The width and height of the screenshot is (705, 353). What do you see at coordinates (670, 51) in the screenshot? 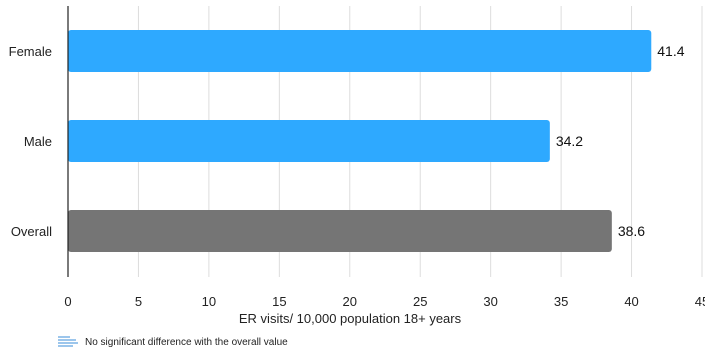
I see `value-label: 41.4` at bounding box center [670, 51].